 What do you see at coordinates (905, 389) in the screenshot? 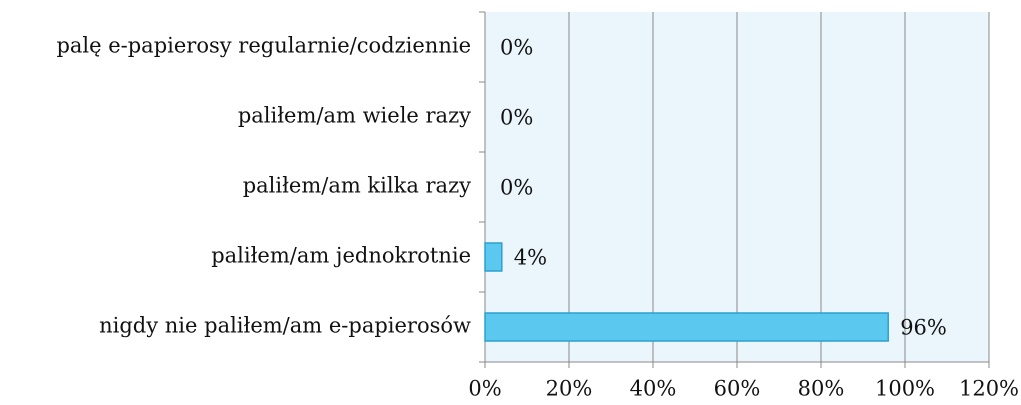
I see `x-tick-label: 100%` at bounding box center [905, 389].